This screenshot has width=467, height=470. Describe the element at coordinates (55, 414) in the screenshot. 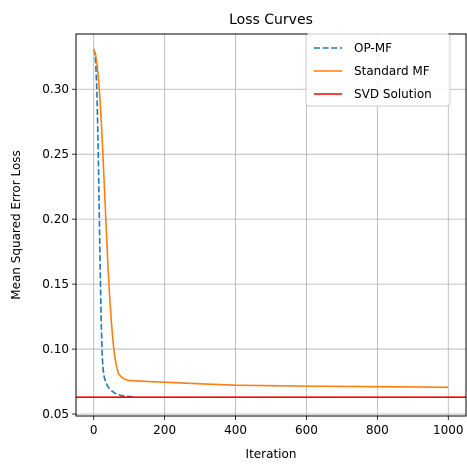

I see `y-tick-label: 0.05` at that location.